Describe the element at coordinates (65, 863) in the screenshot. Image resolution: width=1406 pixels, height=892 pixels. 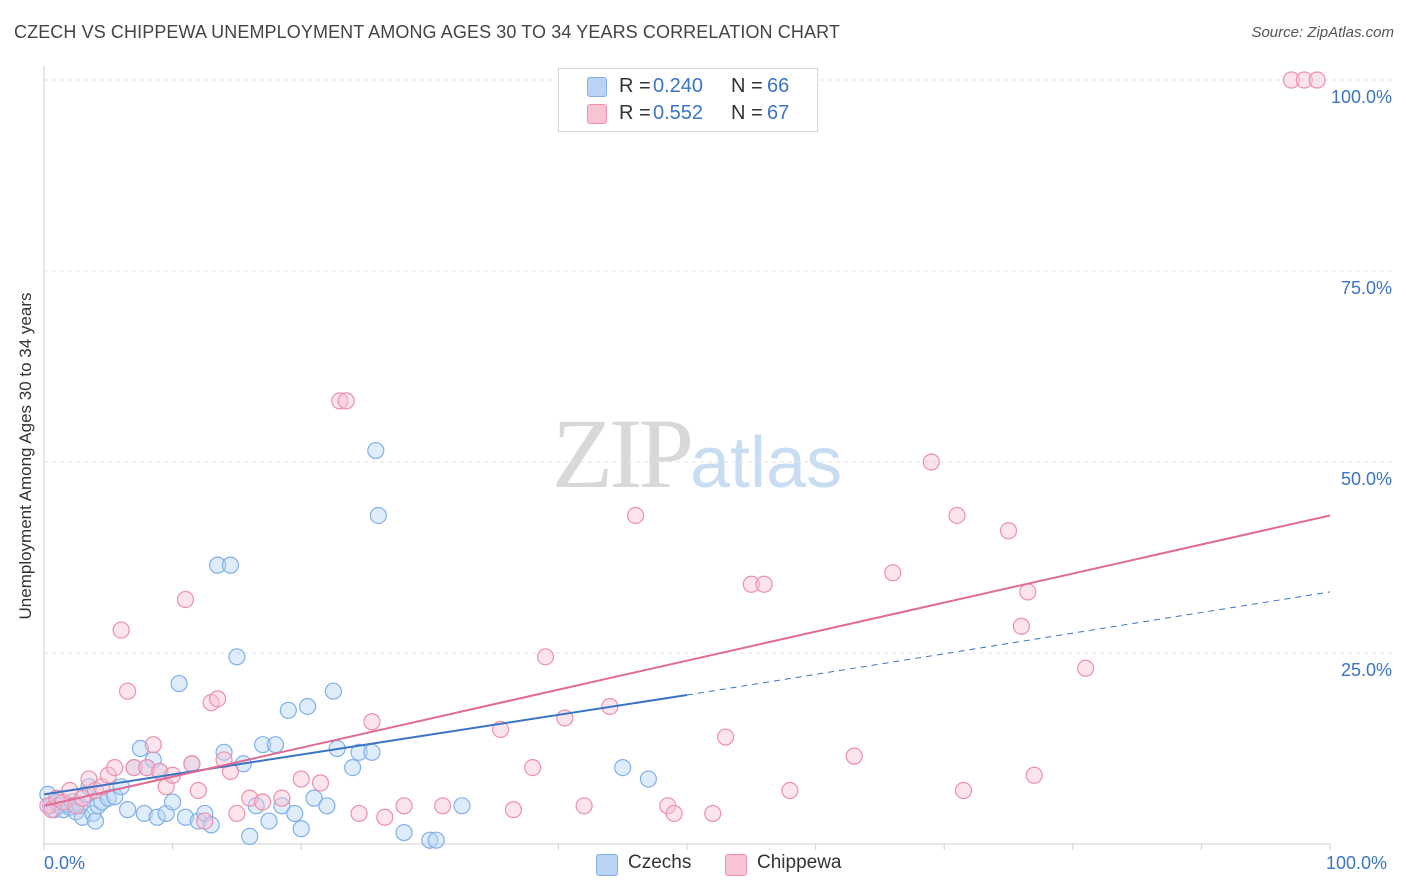
I see `x-tick-label: 0.0%` at that location.